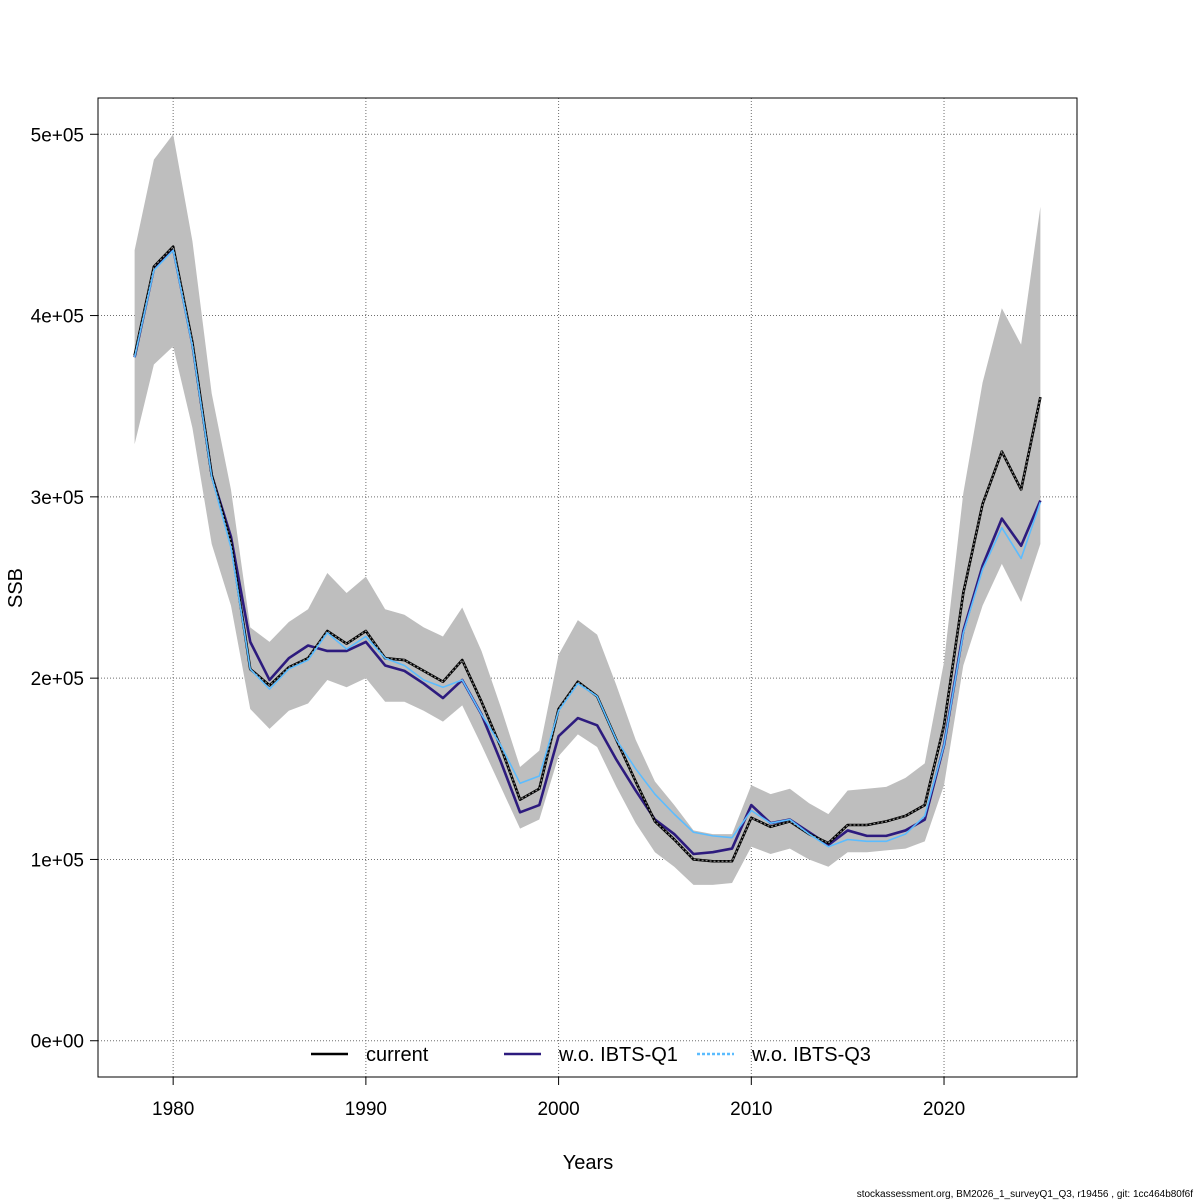  I want to click on legend-label: w.o. IBTS-Q1, so click(618, 1055).